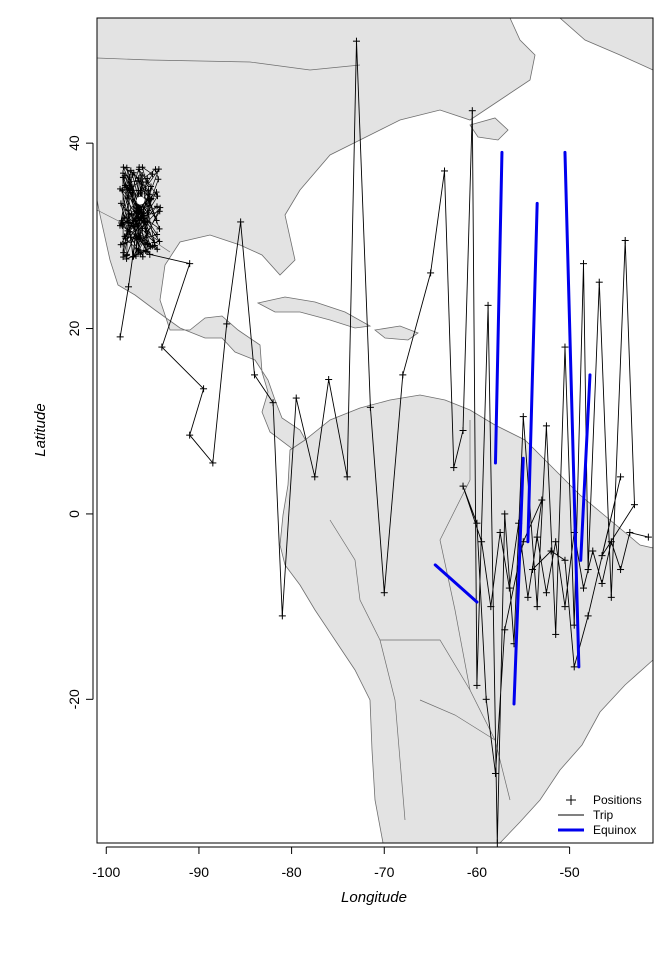  What do you see at coordinates (489, 129) in the screenshot?
I see `newfoundland-island` at bounding box center [489, 129].